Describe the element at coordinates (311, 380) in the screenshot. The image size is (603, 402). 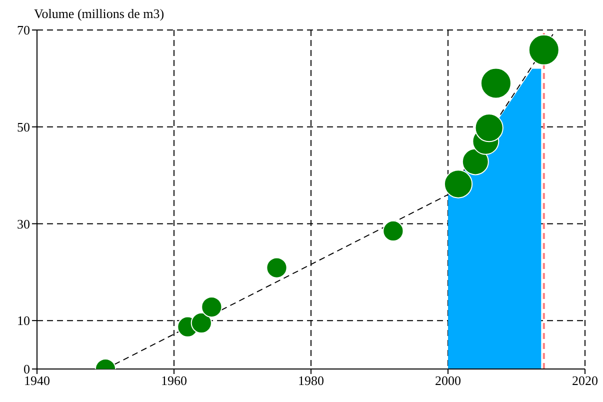
I see `x-tick-label: 1980` at that location.